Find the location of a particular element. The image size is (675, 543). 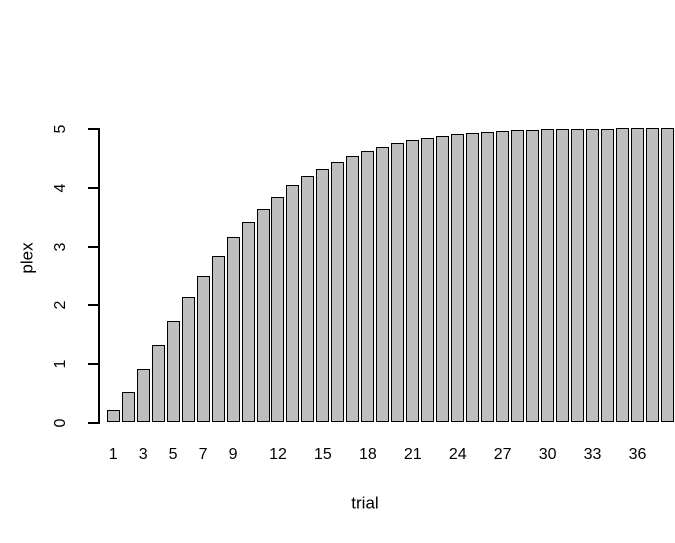

x-tick-label-1: 1 is located at coordinates (113, 454).